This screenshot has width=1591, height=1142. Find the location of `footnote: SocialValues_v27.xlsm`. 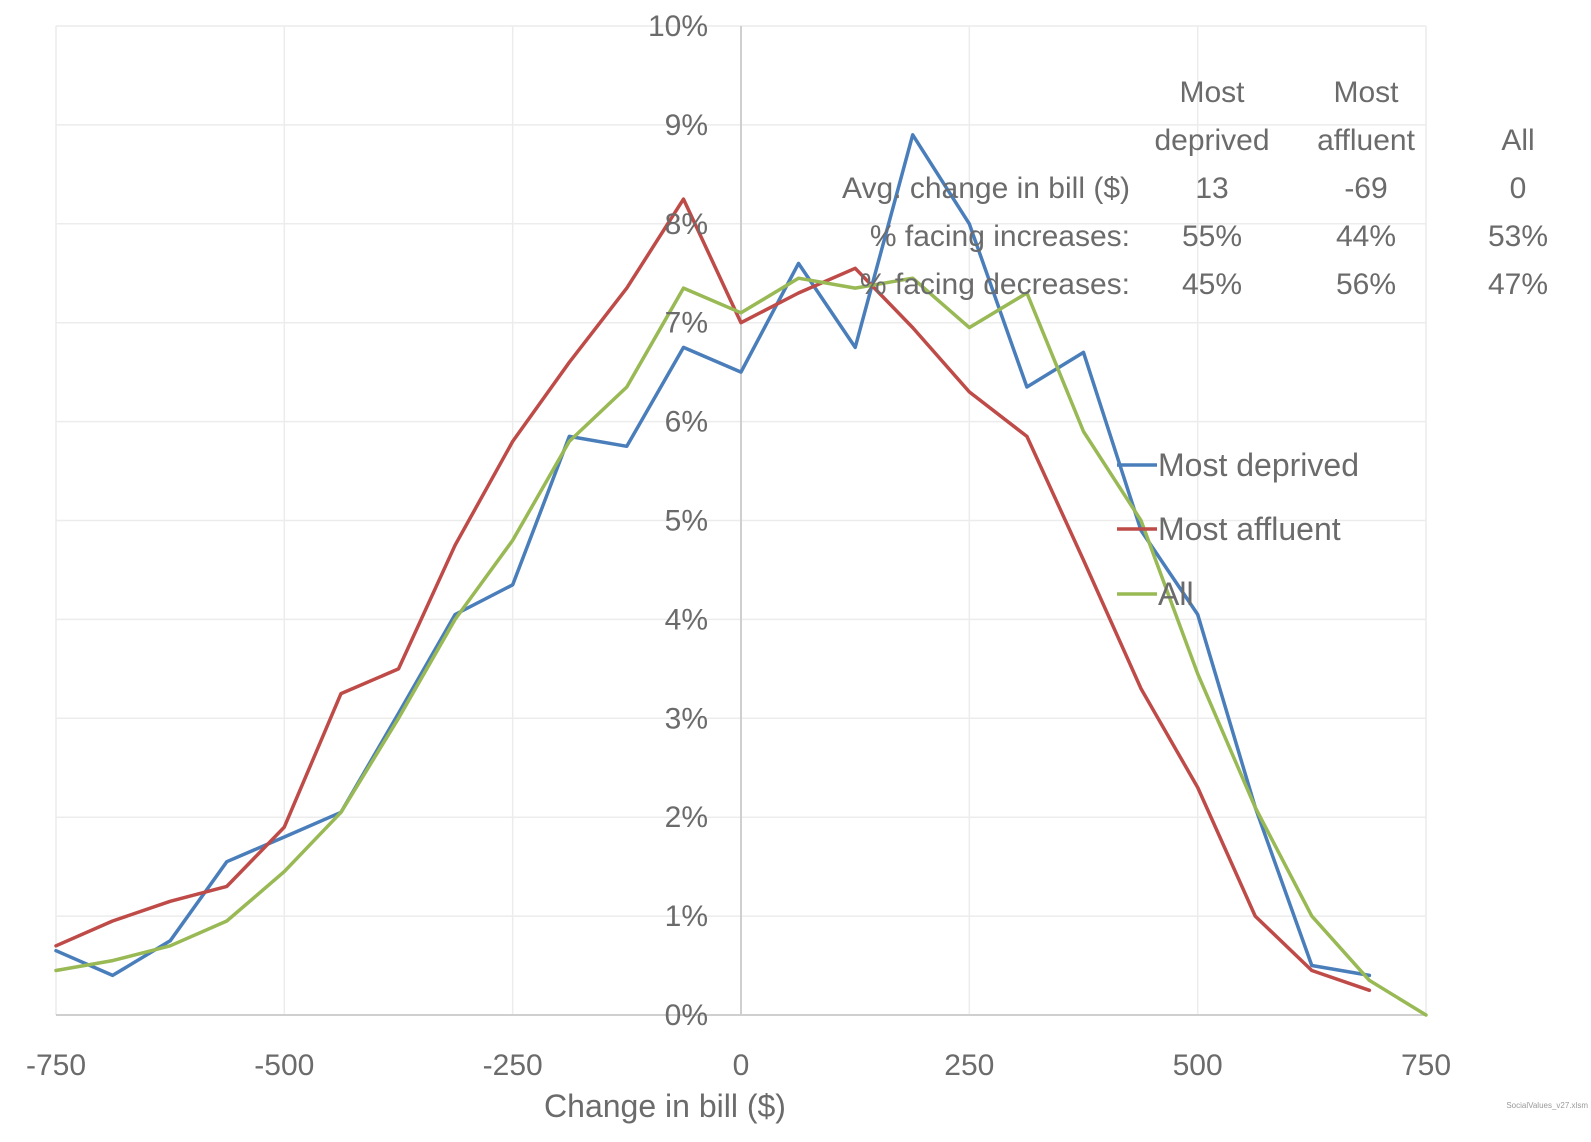

footnote: SocialValues_v27.xlsm is located at coordinates (1547, 1105).